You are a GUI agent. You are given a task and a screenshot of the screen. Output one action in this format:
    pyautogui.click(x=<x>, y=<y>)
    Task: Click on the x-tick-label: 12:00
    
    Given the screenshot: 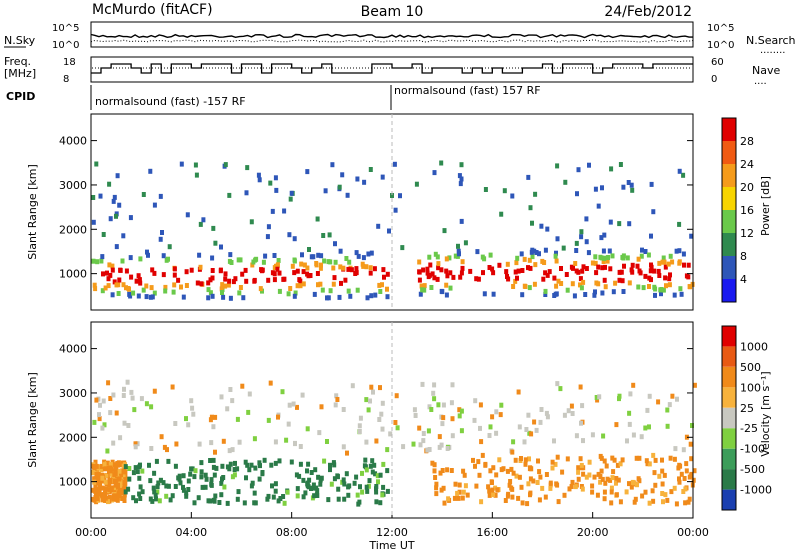 What is the action you would take?
    pyautogui.click(x=392, y=532)
    